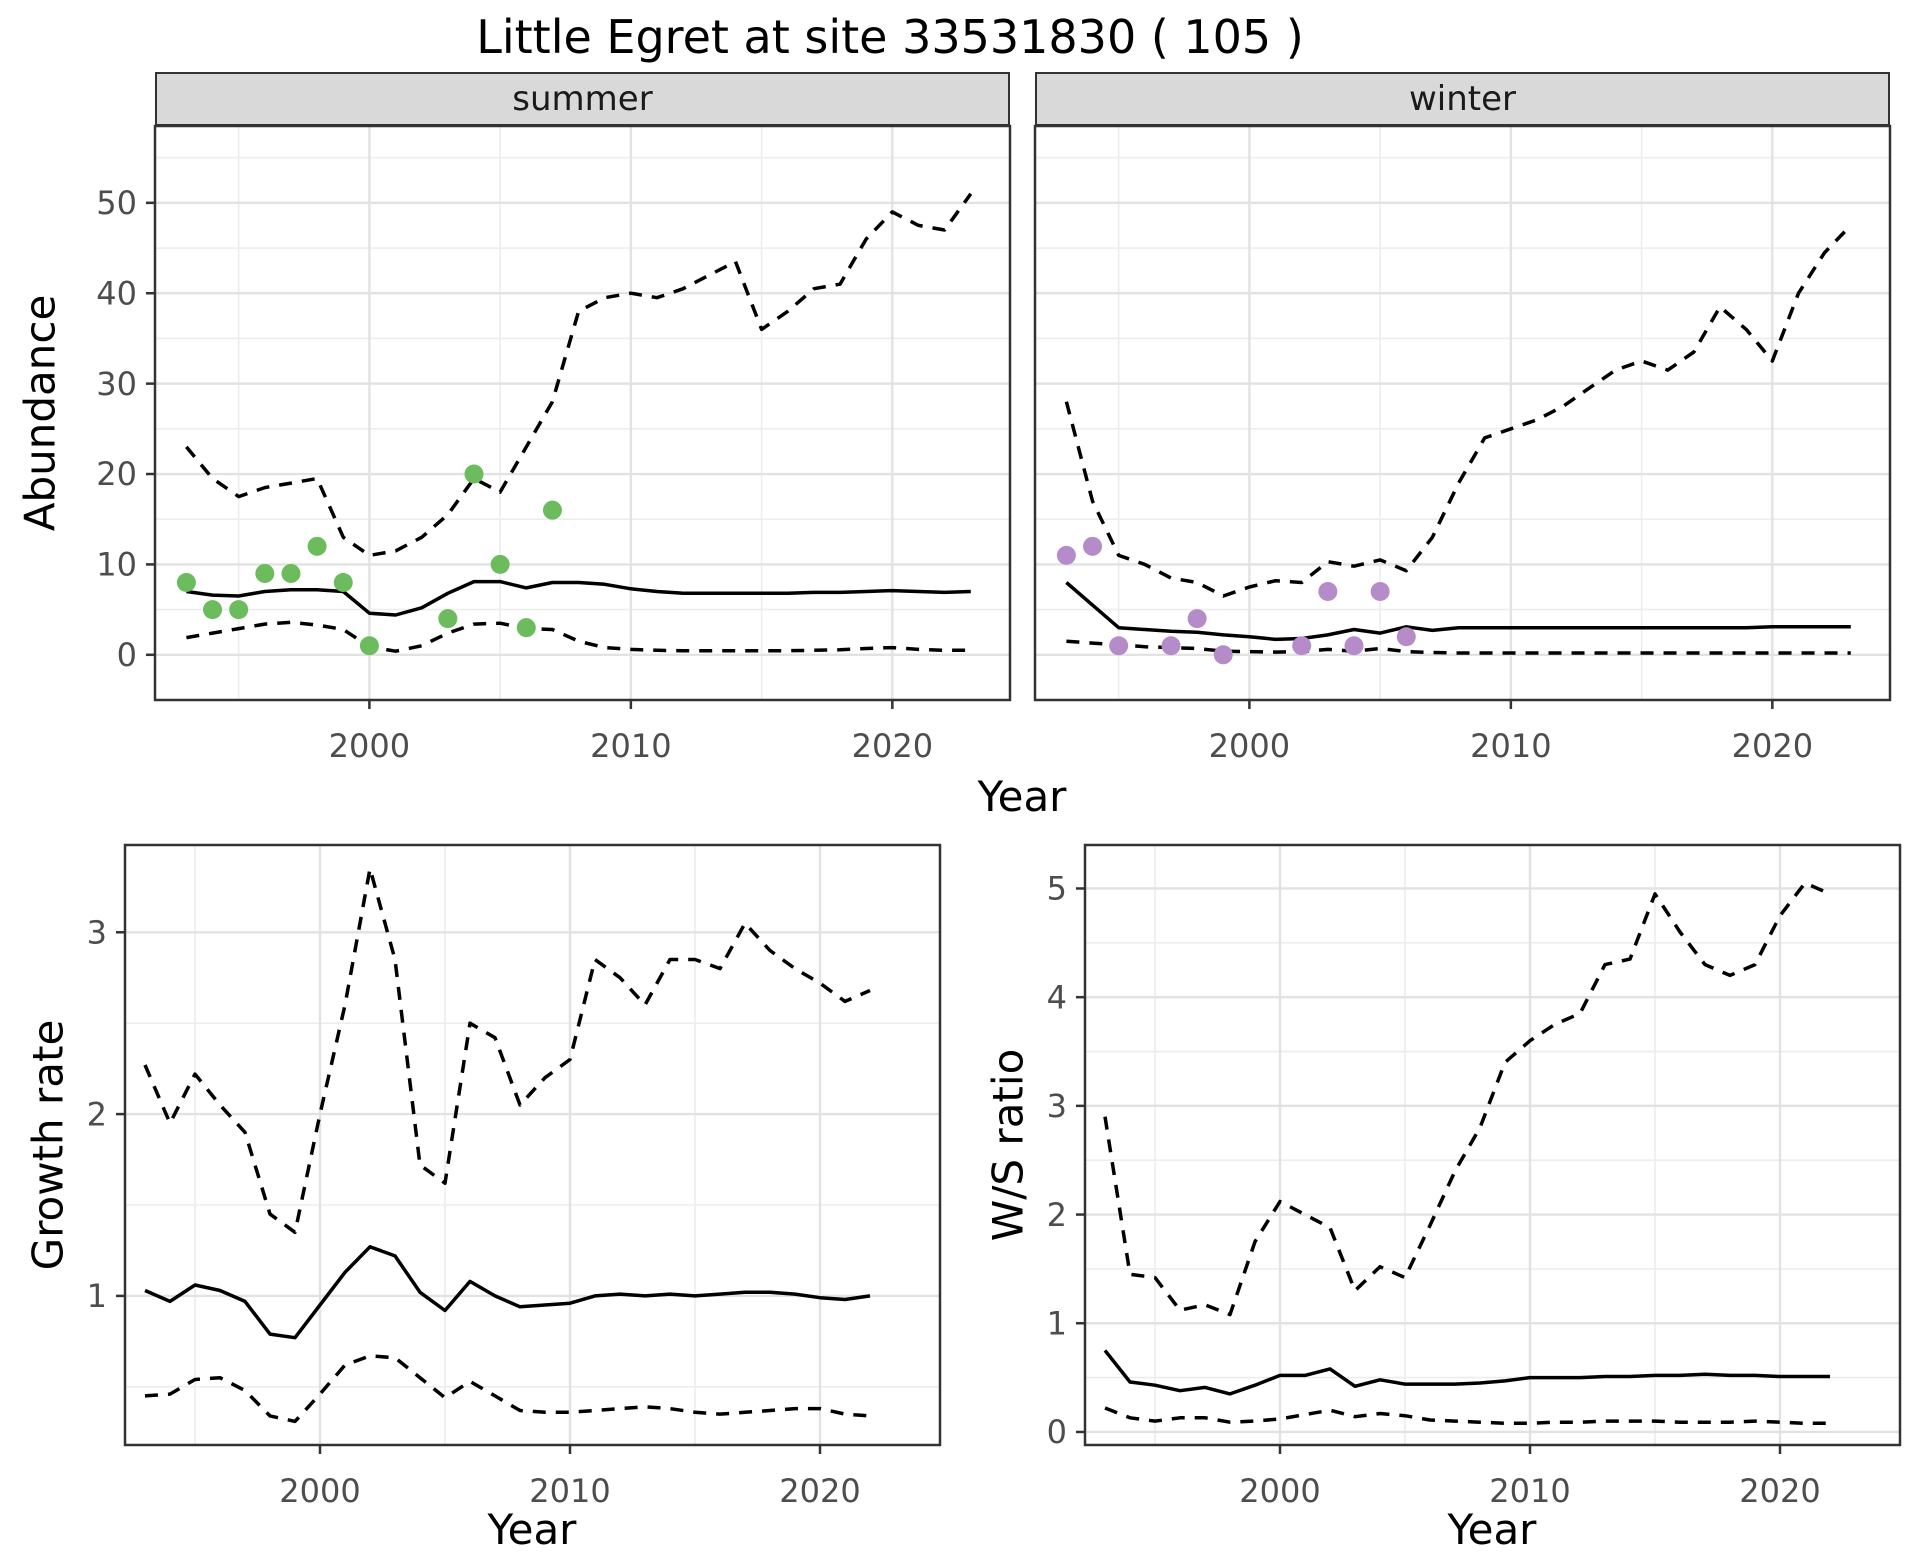  Describe the element at coordinates (1057, 889) in the screenshot. I see `y-tick-label: 5` at that location.